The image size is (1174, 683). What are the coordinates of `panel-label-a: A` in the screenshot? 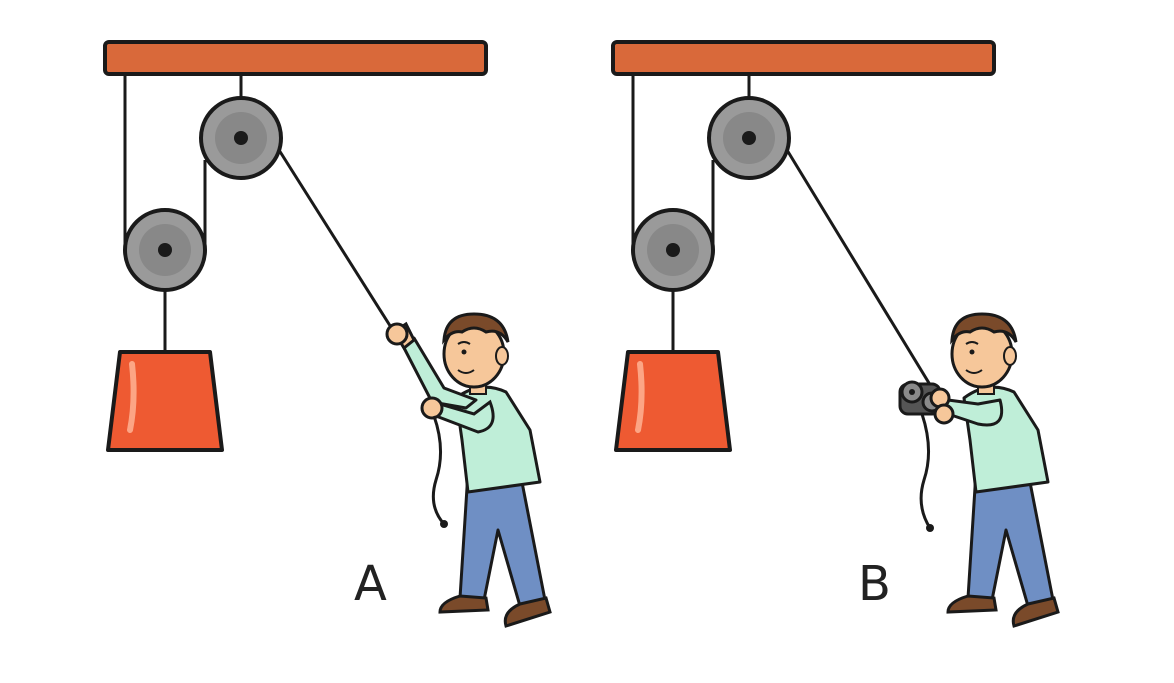 It's located at (370, 584).